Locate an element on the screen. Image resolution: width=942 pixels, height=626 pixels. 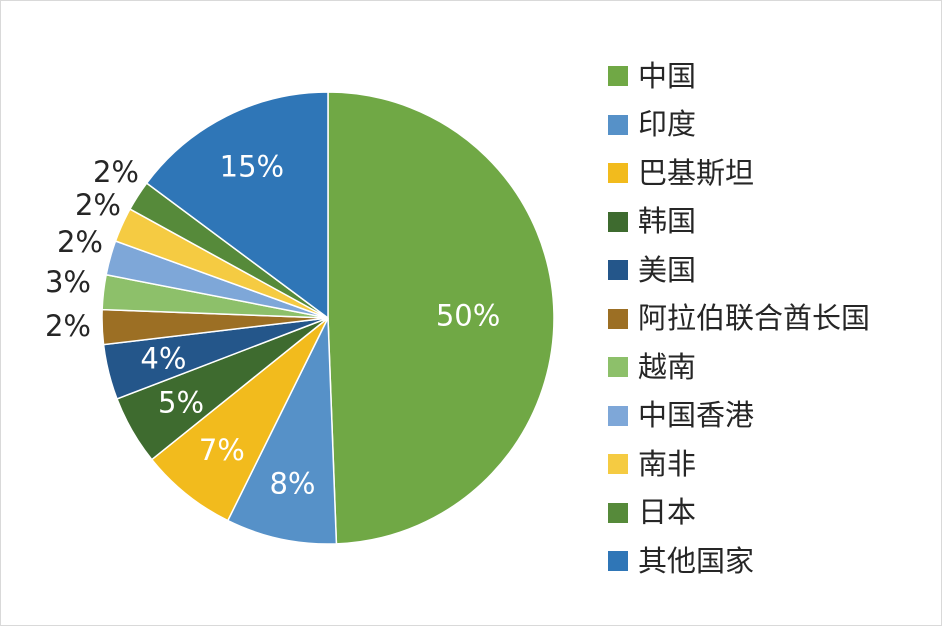
data-label-3: 5% is located at coordinates (181, 402).